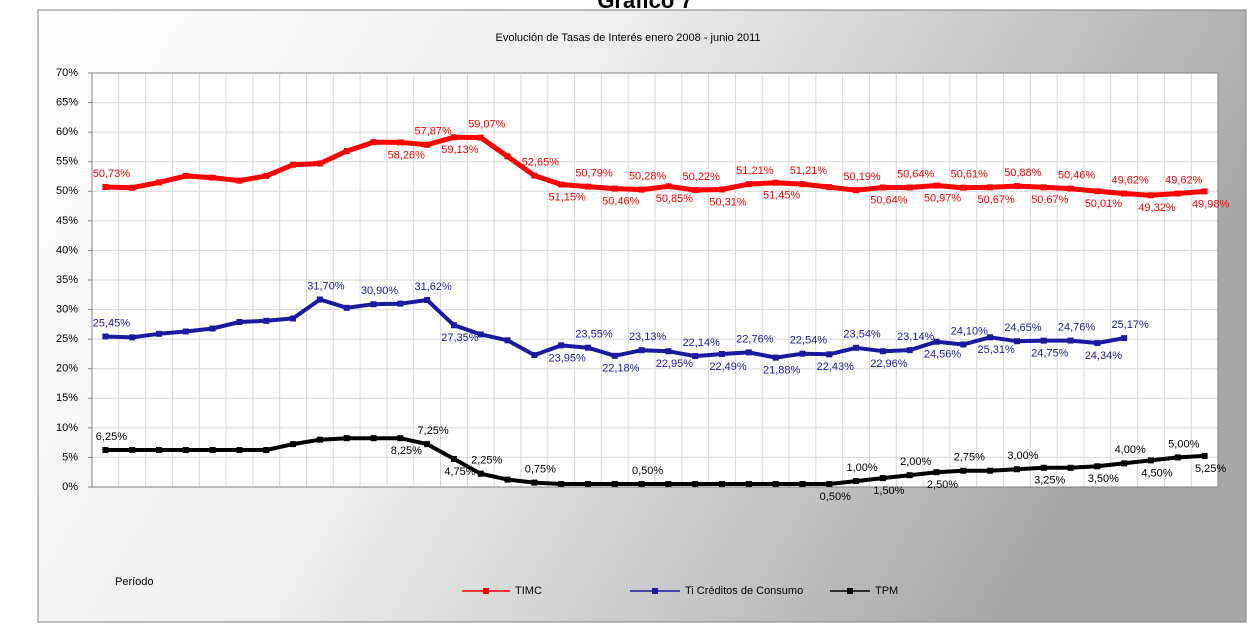 This screenshot has height=624, width=1250. What do you see at coordinates (916, 174) in the screenshot?
I see `data-label: 50,64%` at bounding box center [916, 174].